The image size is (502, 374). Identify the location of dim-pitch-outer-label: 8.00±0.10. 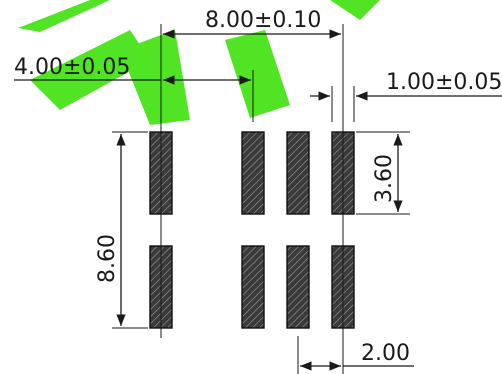
(263, 20).